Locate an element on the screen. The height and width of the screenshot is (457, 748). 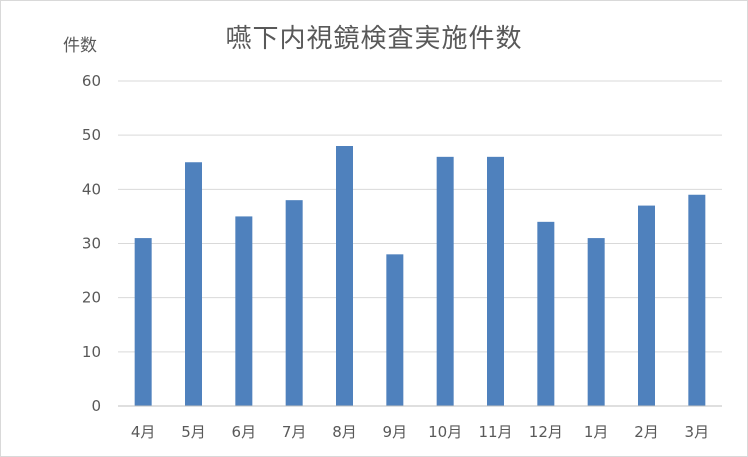
y-tick-label: 60 is located at coordinates (91, 81).